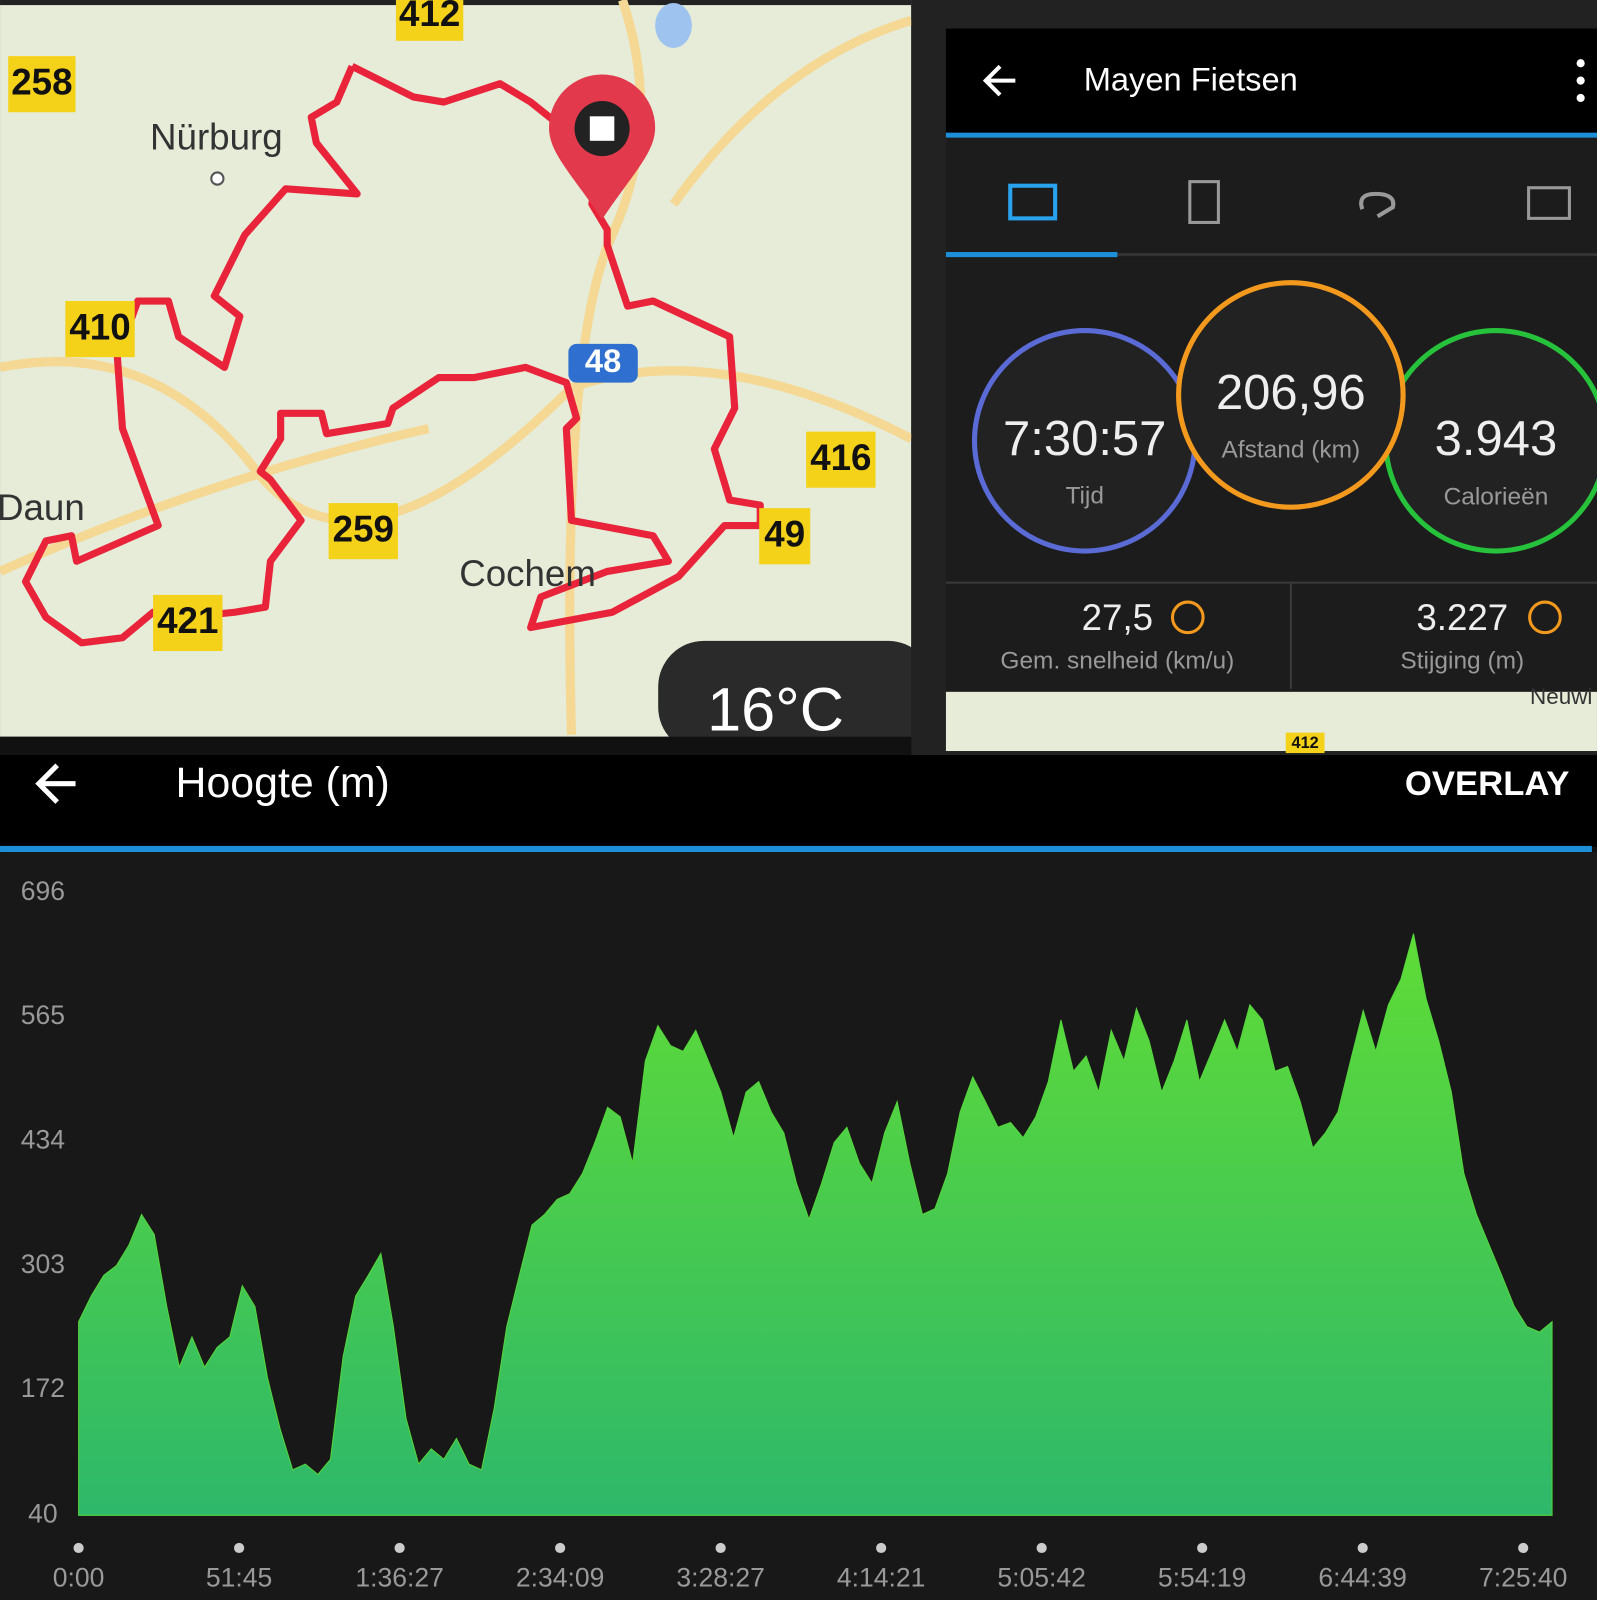 The image size is (1597, 1600). What do you see at coordinates (1117, 617) in the screenshot?
I see `speed-value: 27,5` at bounding box center [1117, 617].